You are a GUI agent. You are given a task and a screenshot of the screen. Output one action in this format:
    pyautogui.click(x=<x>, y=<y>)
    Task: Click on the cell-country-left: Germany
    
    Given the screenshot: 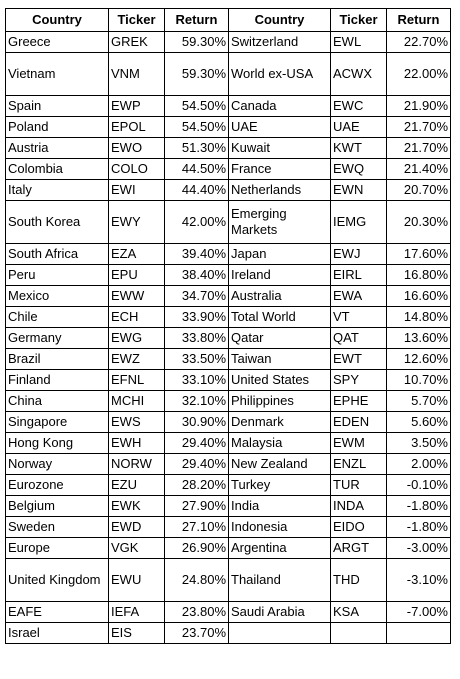 What is the action you would take?
    pyautogui.click(x=57, y=338)
    